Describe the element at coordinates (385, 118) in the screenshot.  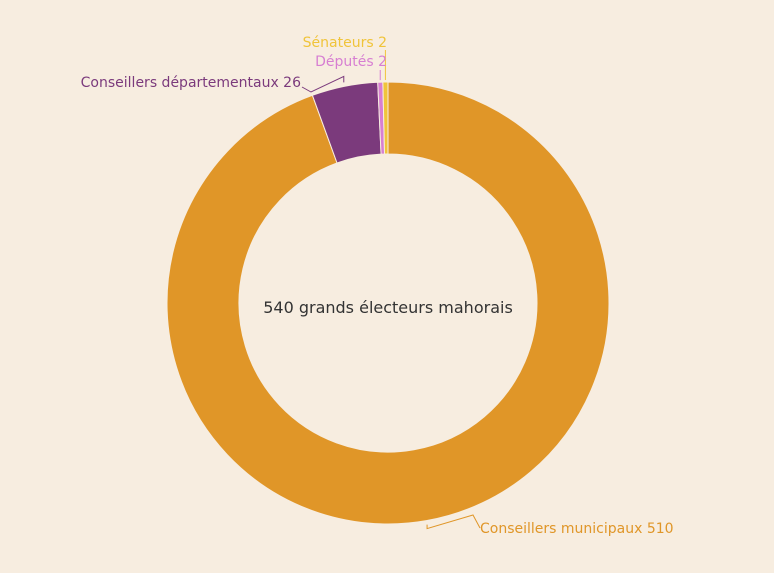
I see `slice-s-nateurs` at that location.